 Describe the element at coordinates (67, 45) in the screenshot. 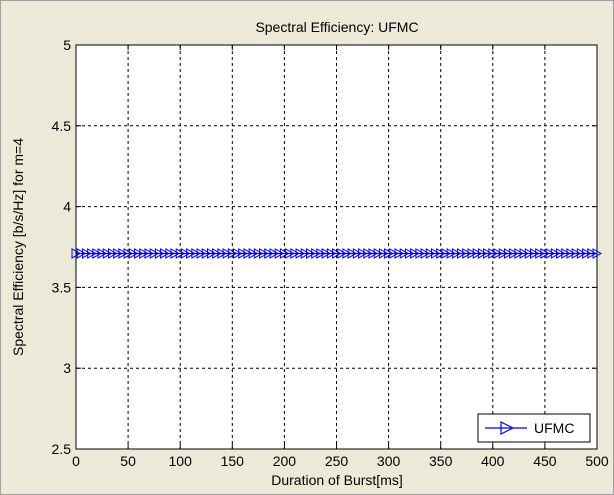

I see `y-tick-label: 5` at that location.